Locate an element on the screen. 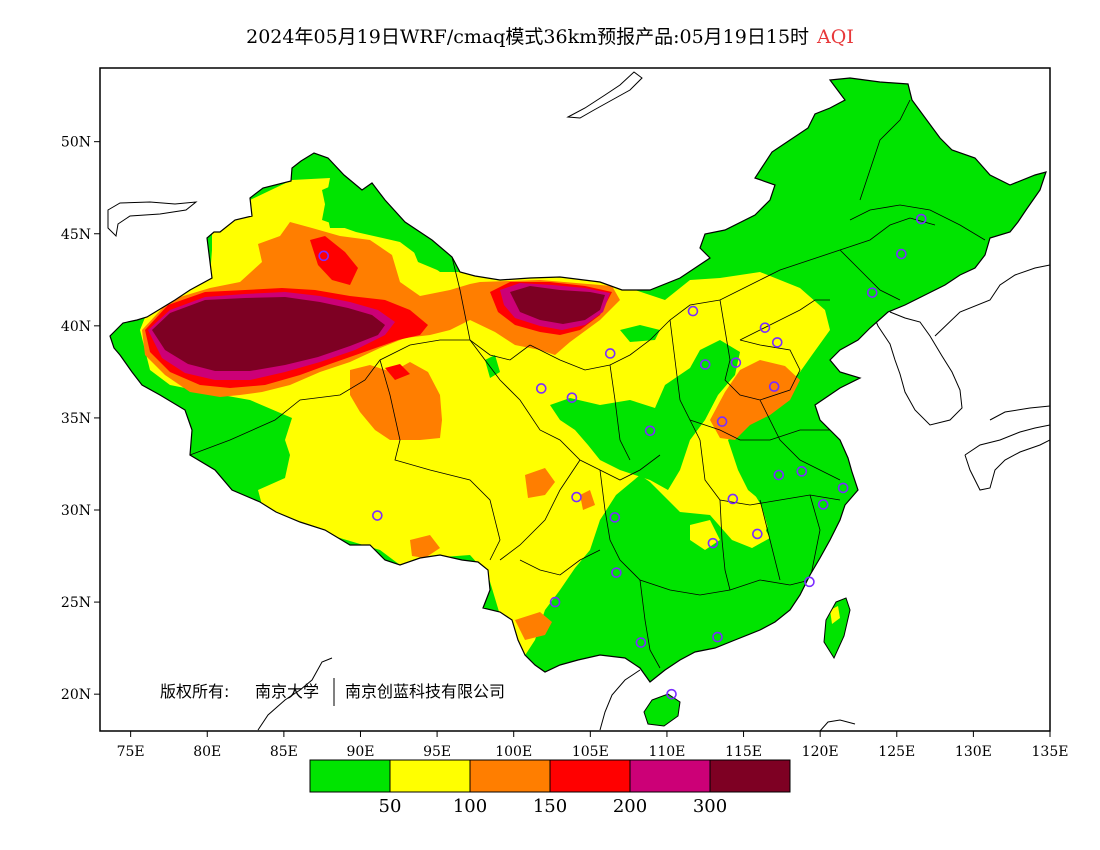 The height and width of the screenshot is (850, 1100). copyright-org2: 南京创蓝科技有限公司 is located at coordinates (425, 691).